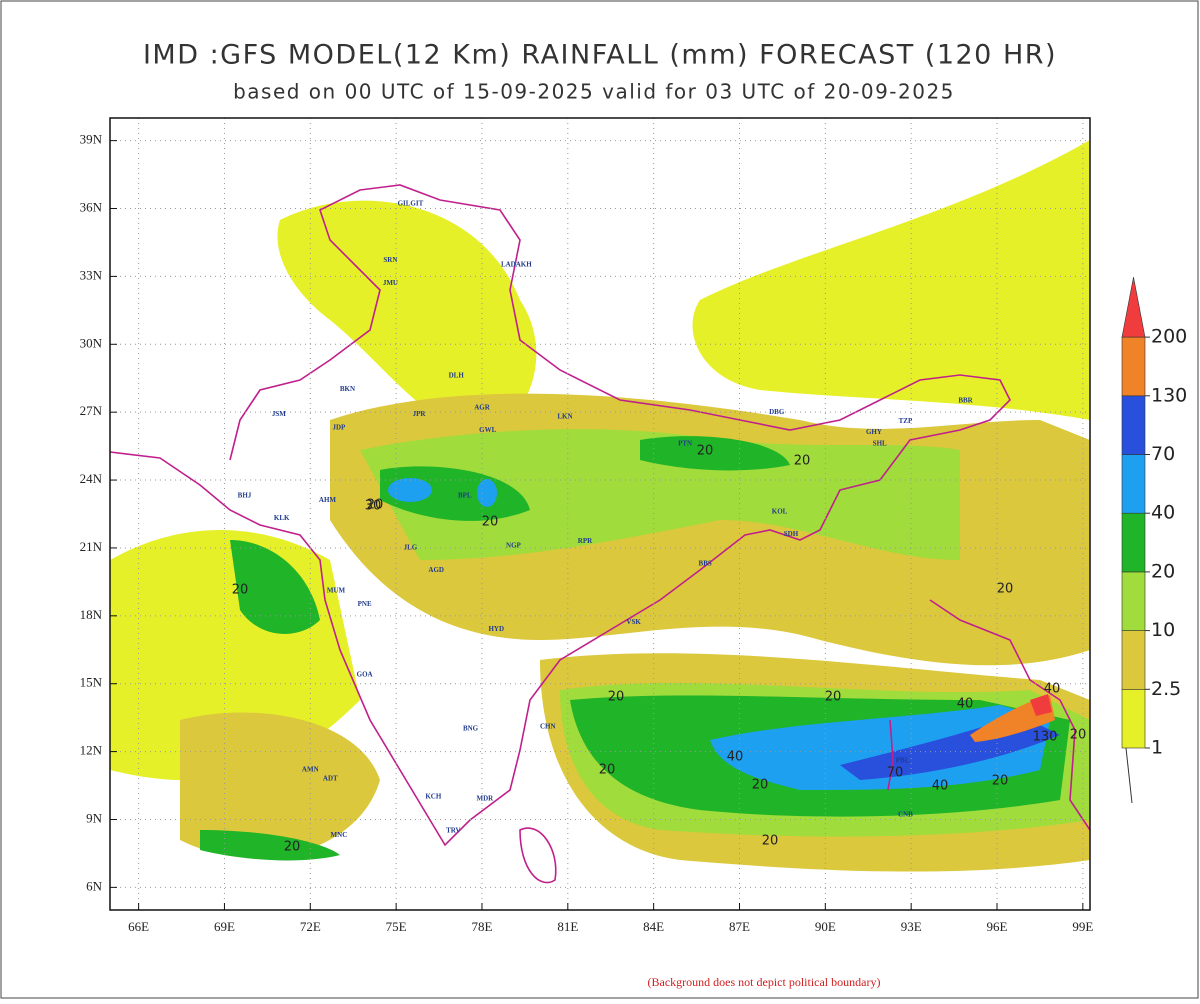 This screenshot has width=1200, height=1004. I want to click on station-label: LADAKH, so click(516, 265).